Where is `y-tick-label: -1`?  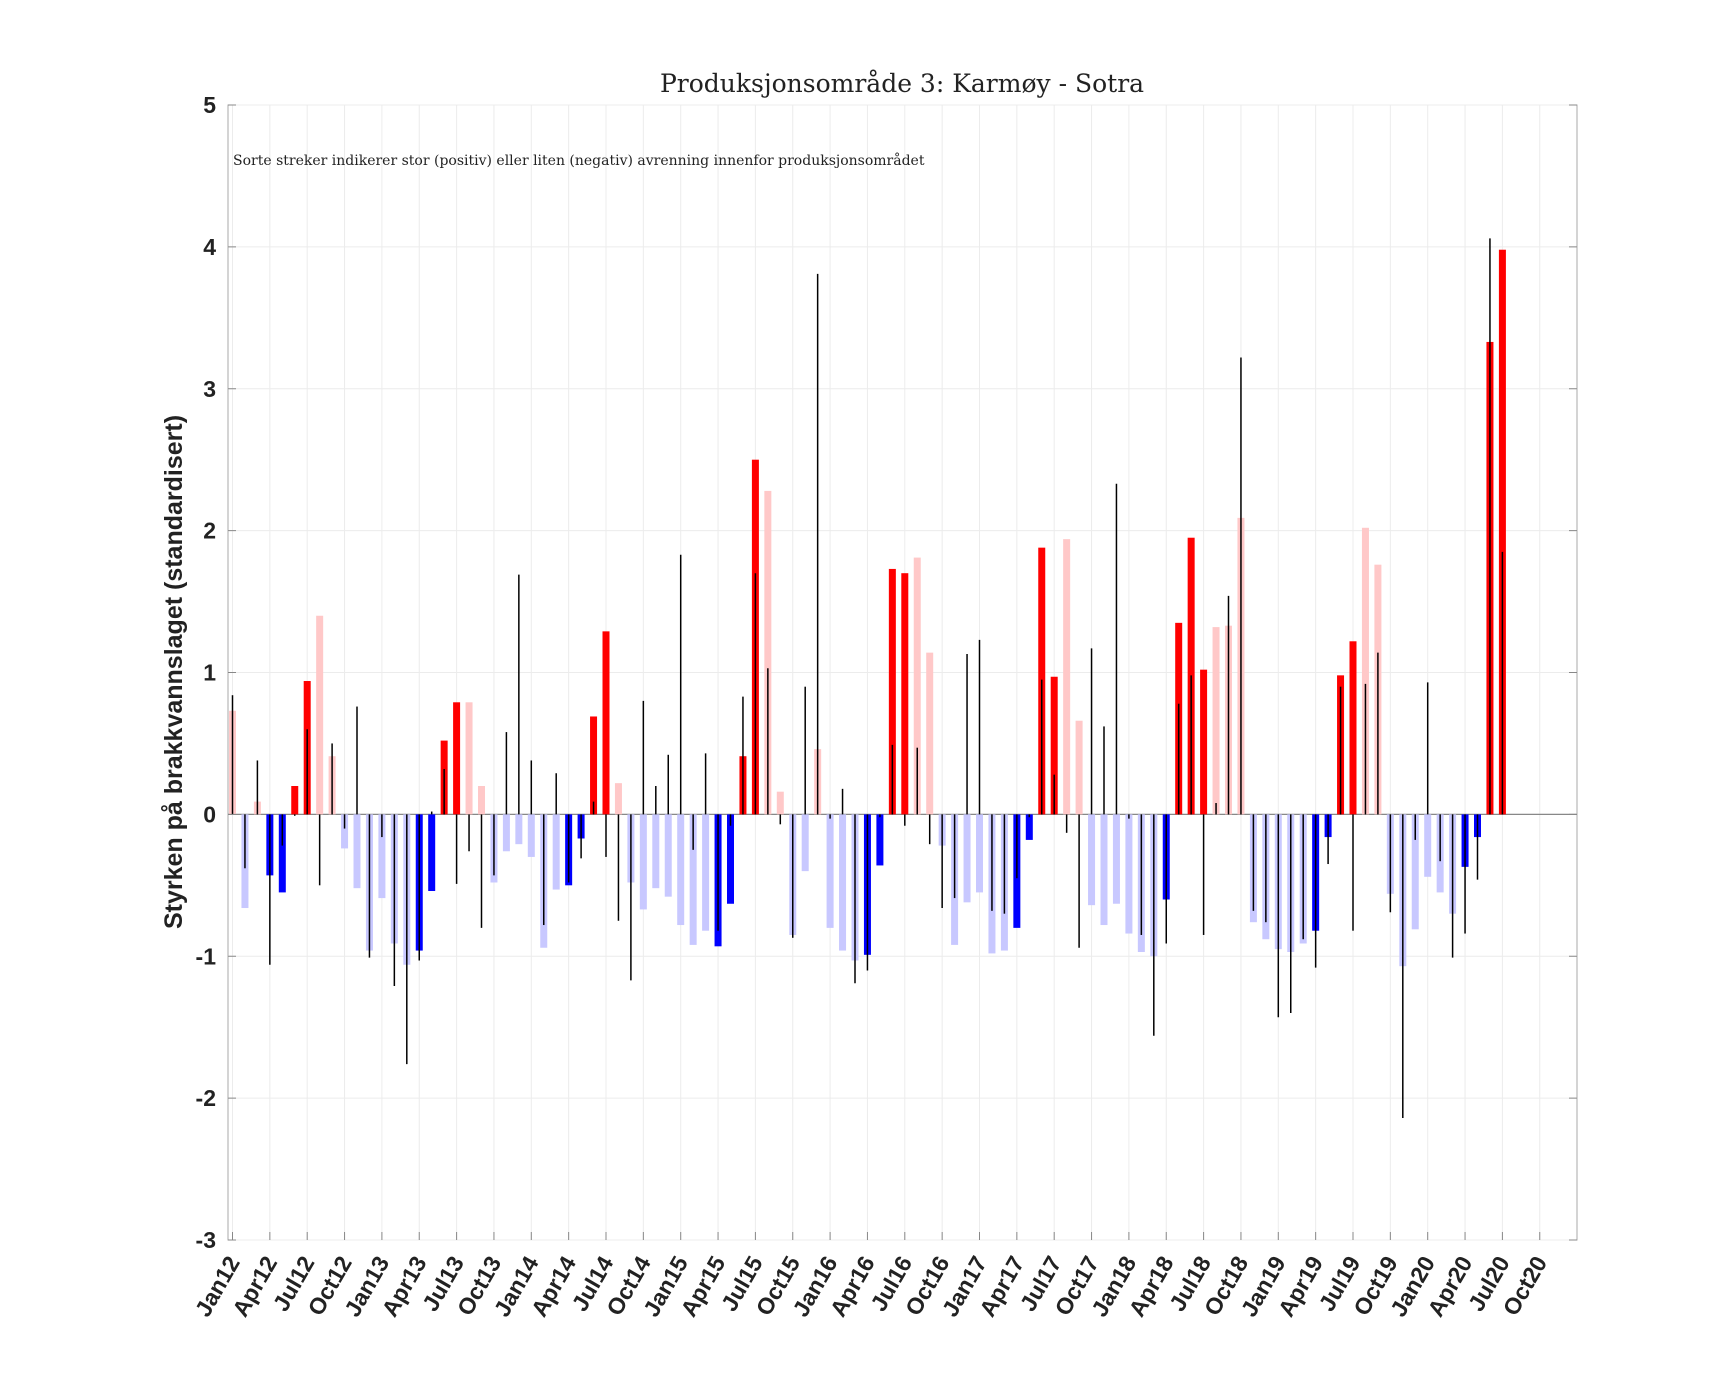 y-tick-label: -1 is located at coordinates (206, 956).